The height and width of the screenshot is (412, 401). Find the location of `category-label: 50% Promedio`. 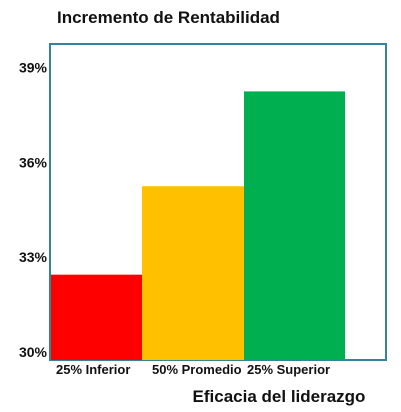

category-label: 50% Promedio is located at coordinates (197, 369).